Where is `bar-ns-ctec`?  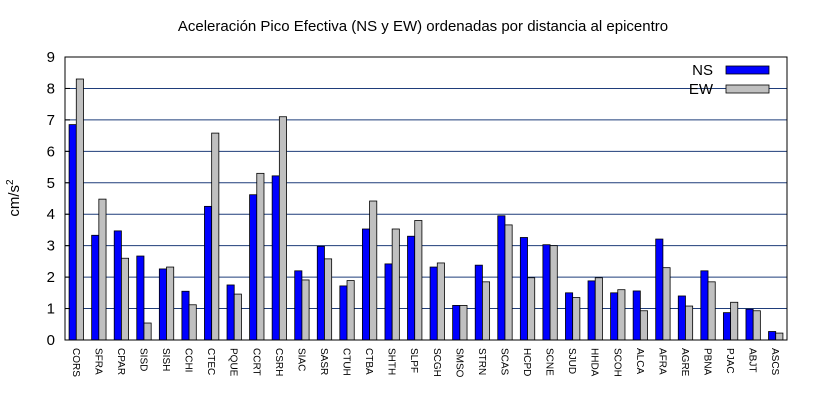
bar-ns-ctec is located at coordinates (208, 273).